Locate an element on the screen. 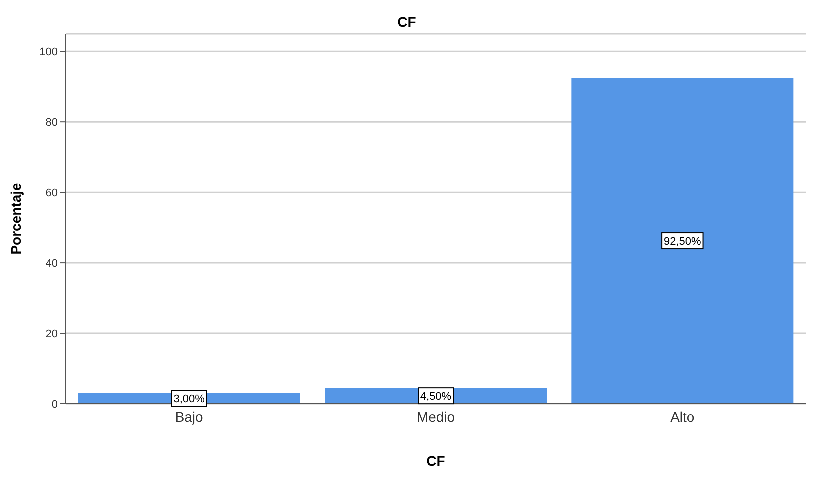 The width and height of the screenshot is (814, 480). y-tick-label: 0 is located at coordinates (55, 404).